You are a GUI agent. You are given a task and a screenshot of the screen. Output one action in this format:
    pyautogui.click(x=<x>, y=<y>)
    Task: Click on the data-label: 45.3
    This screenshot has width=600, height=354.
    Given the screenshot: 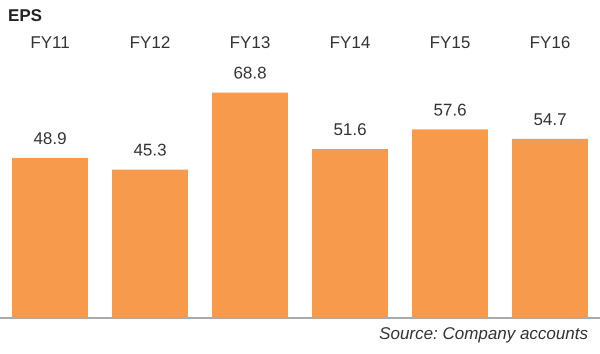 What is the action you would take?
    pyautogui.click(x=150, y=150)
    